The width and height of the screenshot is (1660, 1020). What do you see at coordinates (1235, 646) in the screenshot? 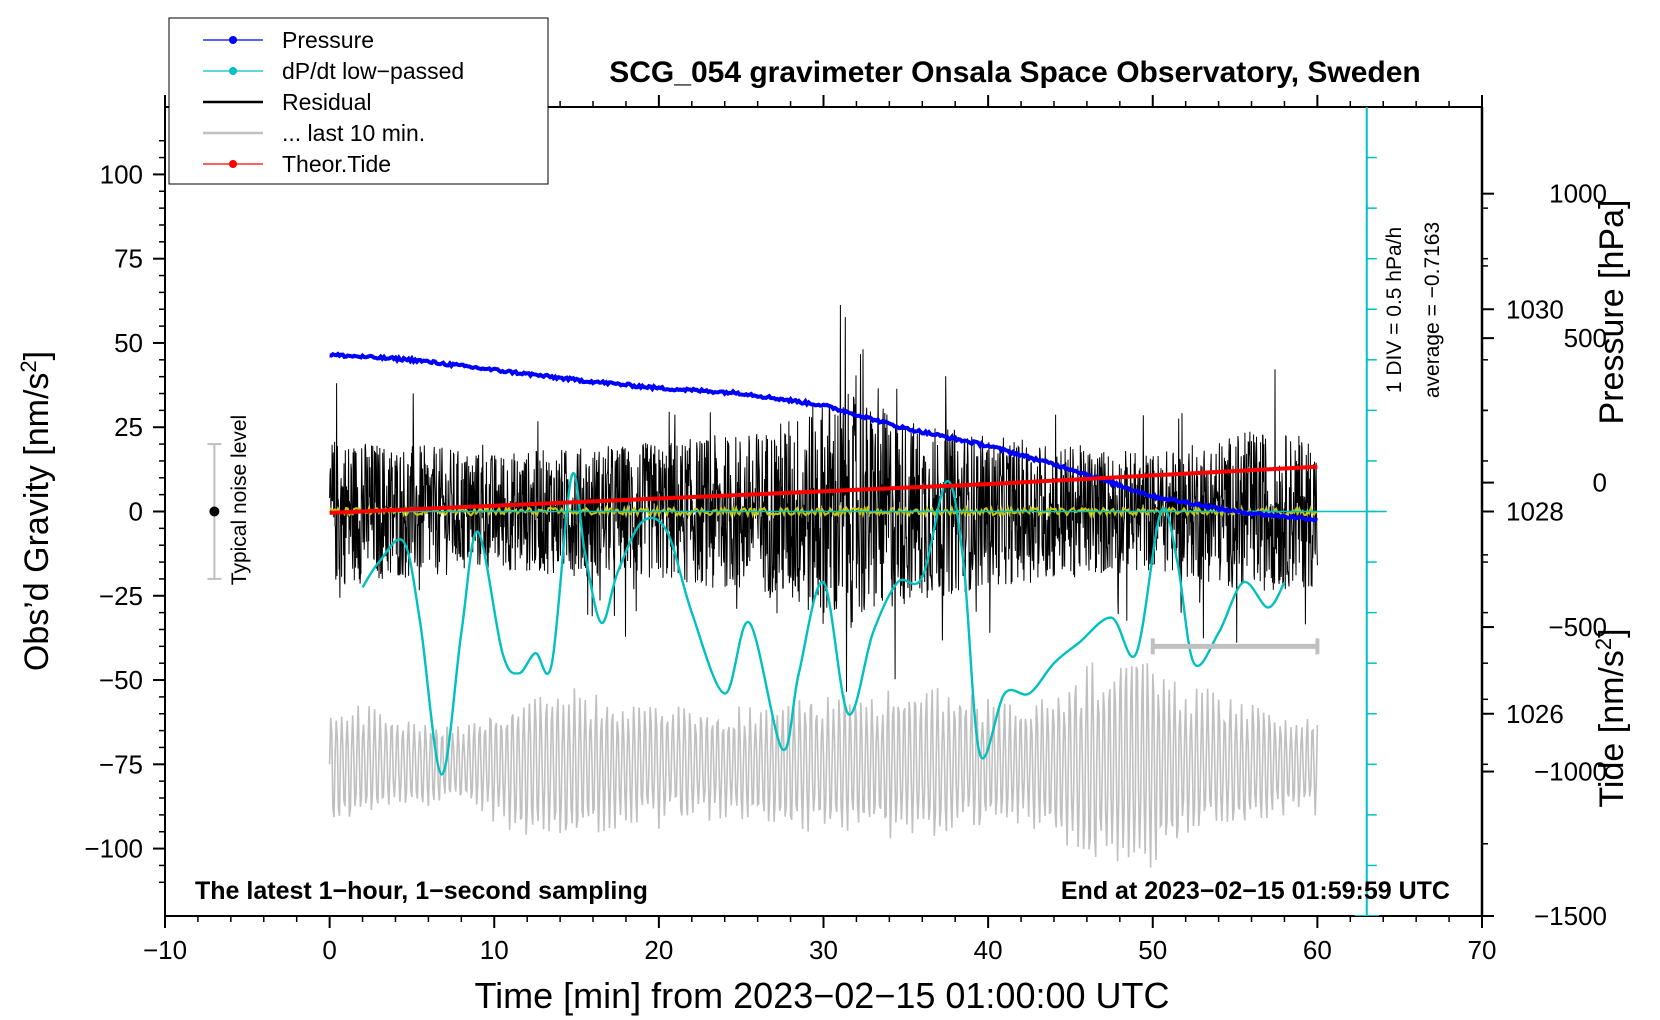
I see `last-10-min-bracket` at bounding box center [1235, 646].